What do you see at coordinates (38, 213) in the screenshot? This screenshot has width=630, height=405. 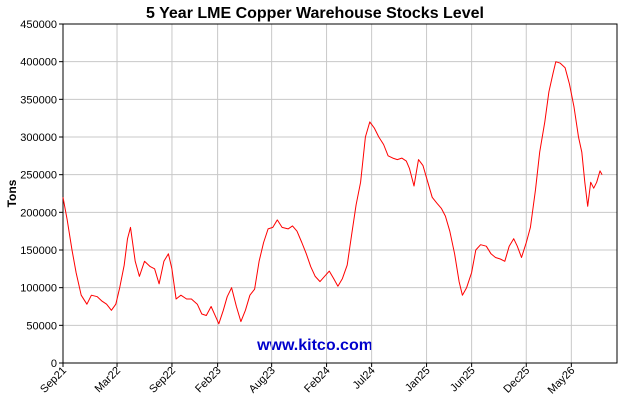 I see `y-tick-label: 200000` at bounding box center [38, 213].